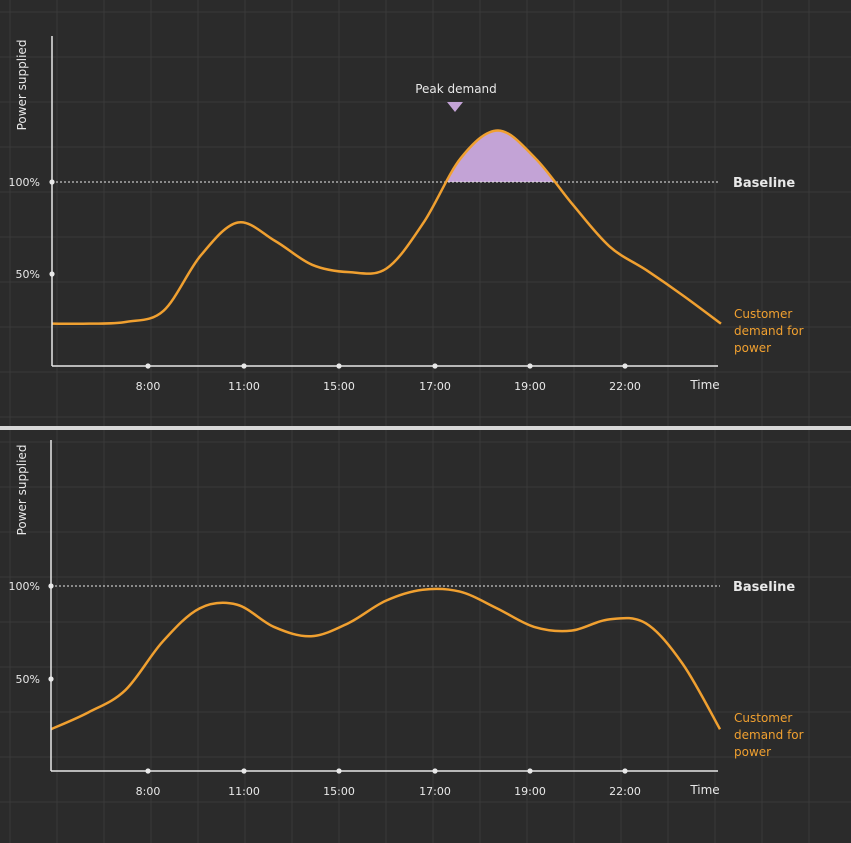  Describe the element at coordinates (386, 659) in the screenshot. I see `demand-curve` at that location.